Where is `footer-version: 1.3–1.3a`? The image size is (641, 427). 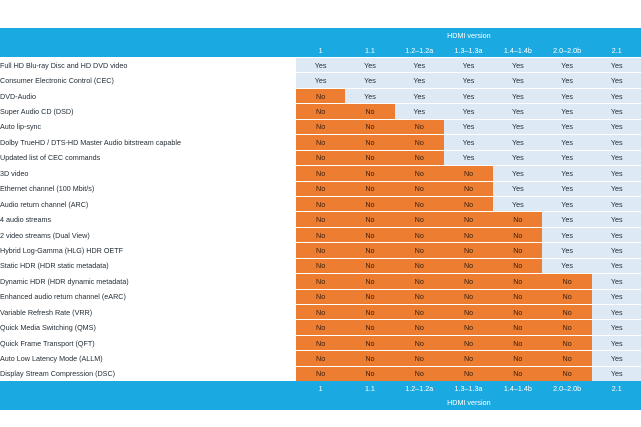
footer-version: 1.3–1.3a is located at coordinates (468, 388).